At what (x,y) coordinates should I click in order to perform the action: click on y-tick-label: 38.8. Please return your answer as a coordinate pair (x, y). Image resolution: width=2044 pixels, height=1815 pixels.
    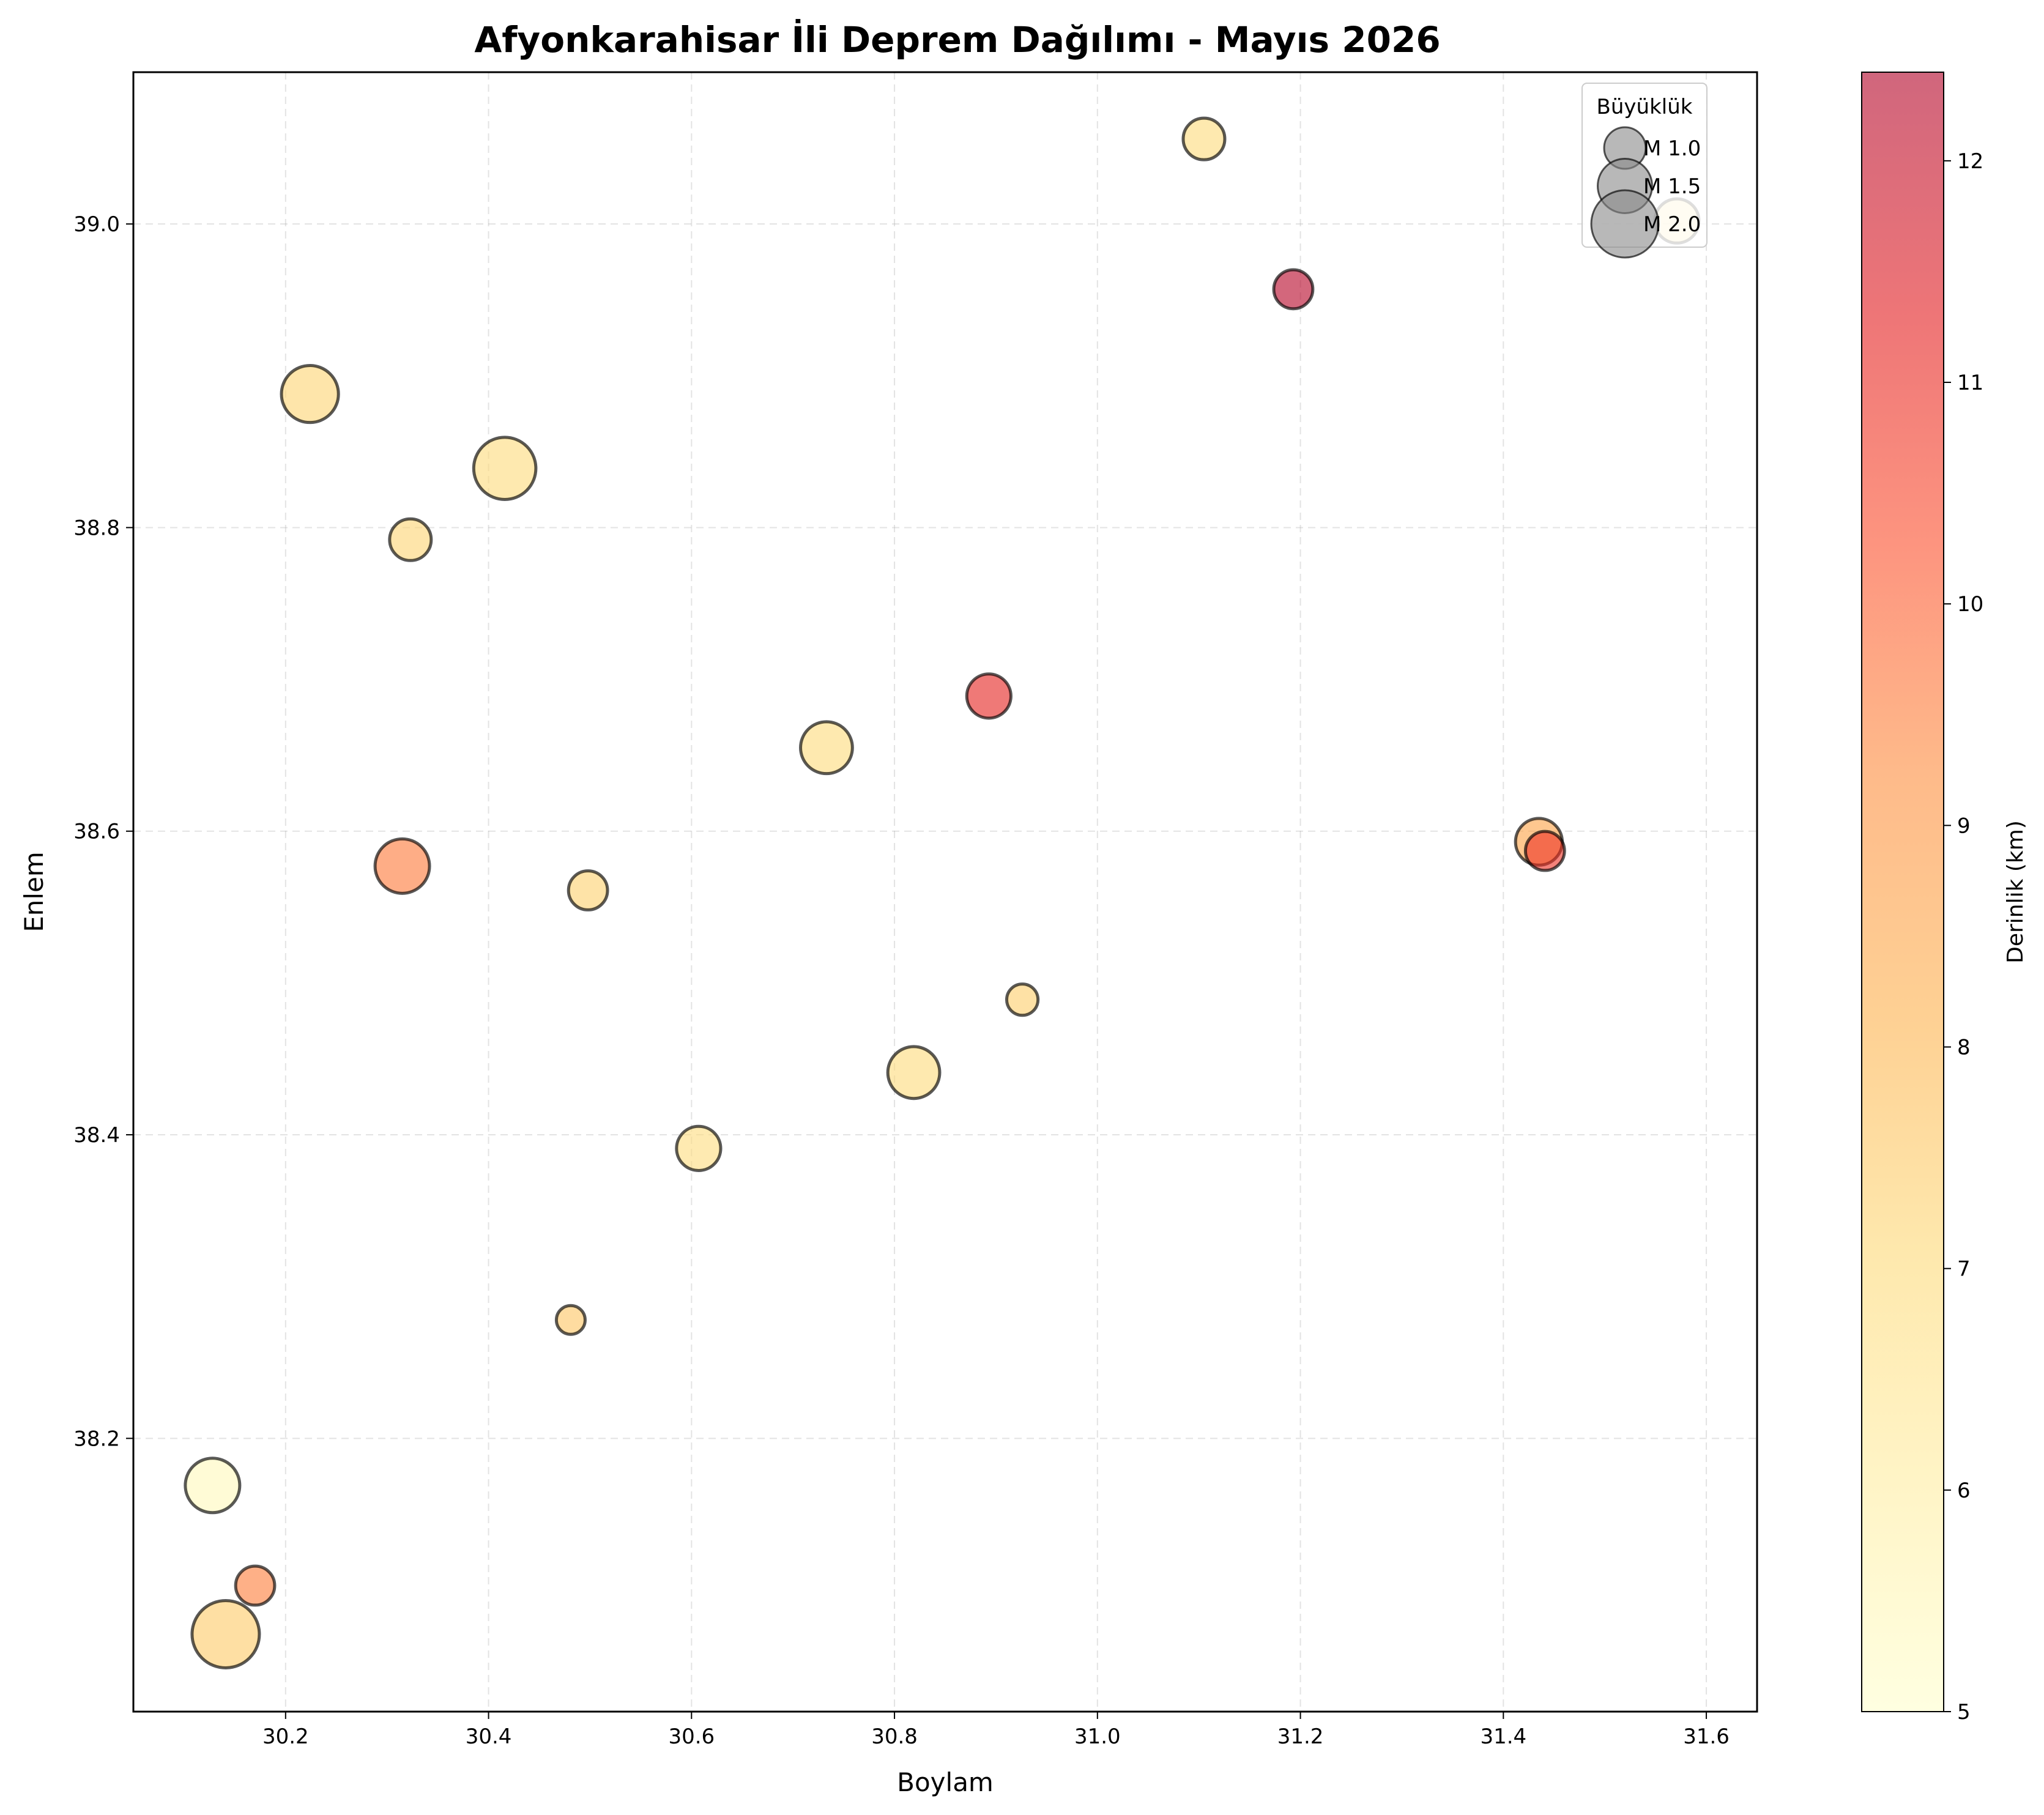
    Looking at the image, I should click on (96, 528).